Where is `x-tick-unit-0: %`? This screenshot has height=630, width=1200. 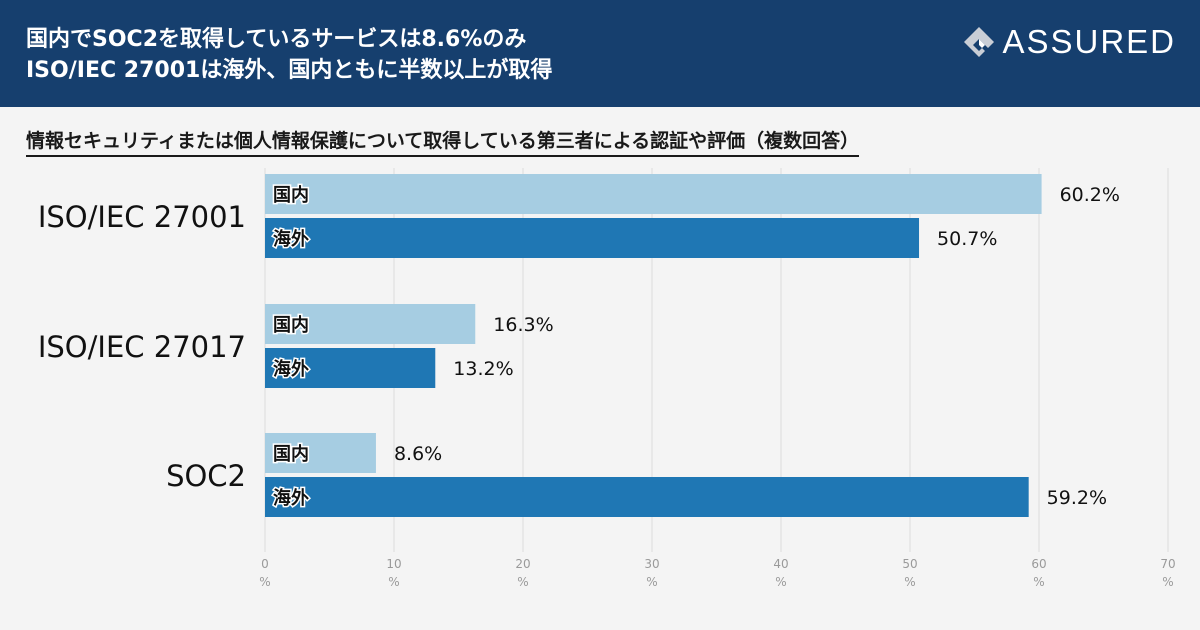
x-tick-unit-0: % is located at coordinates (264, 582).